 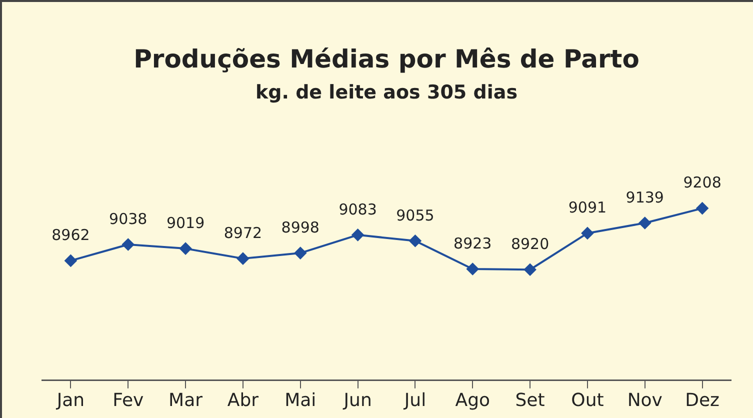 I want to click on chart-title: Produções Médias por Mês de Parto, so click(x=387, y=59).